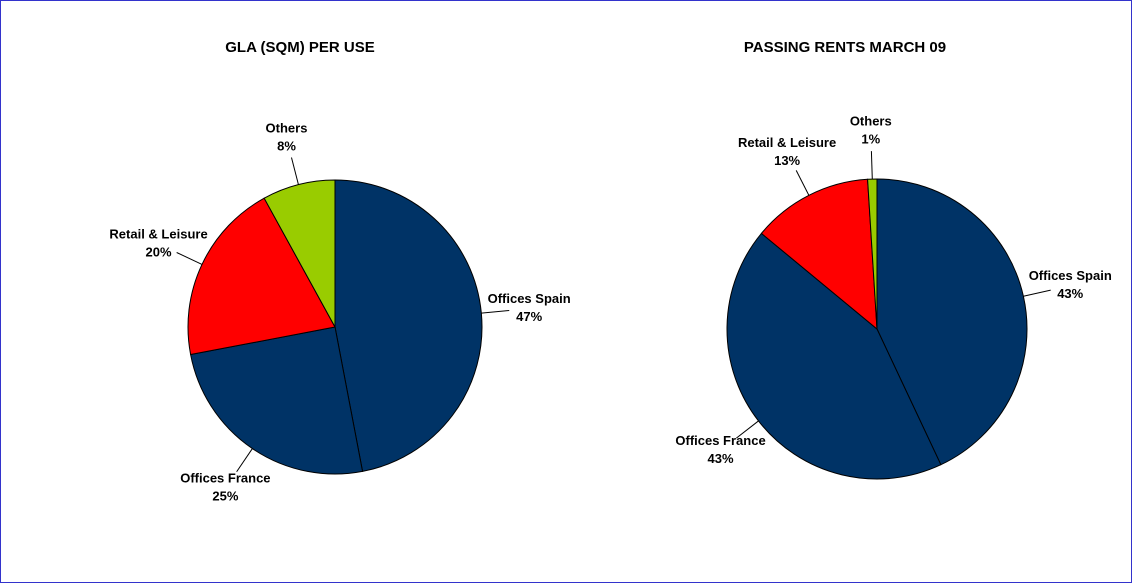 The height and width of the screenshot is (583, 1132). I want to click on value-label: 8%, so click(286, 146).